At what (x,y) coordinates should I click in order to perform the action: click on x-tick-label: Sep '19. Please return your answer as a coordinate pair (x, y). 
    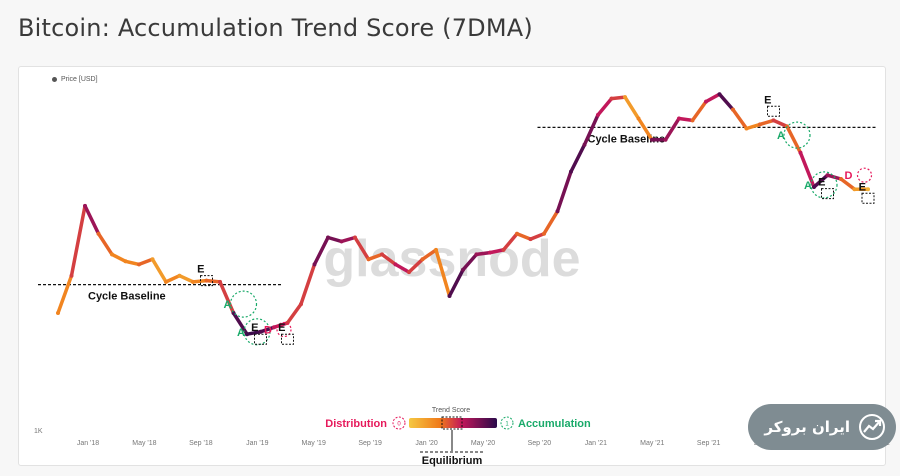
    Looking at the image, I should click on (370, 443).